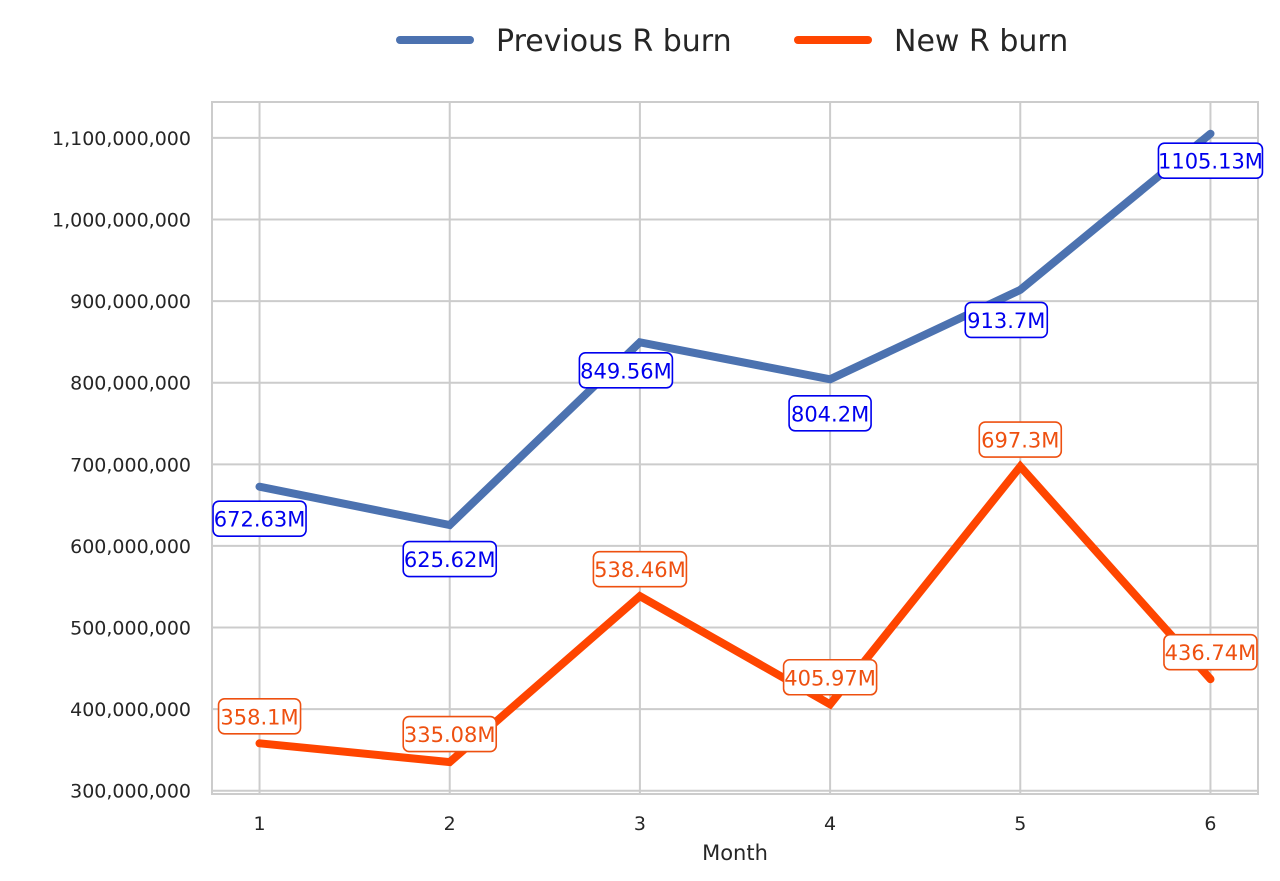 The width and height of the screenshot is (1280, 881). I want to click on legend: Previous R burn New R burn, so click(732, 41).